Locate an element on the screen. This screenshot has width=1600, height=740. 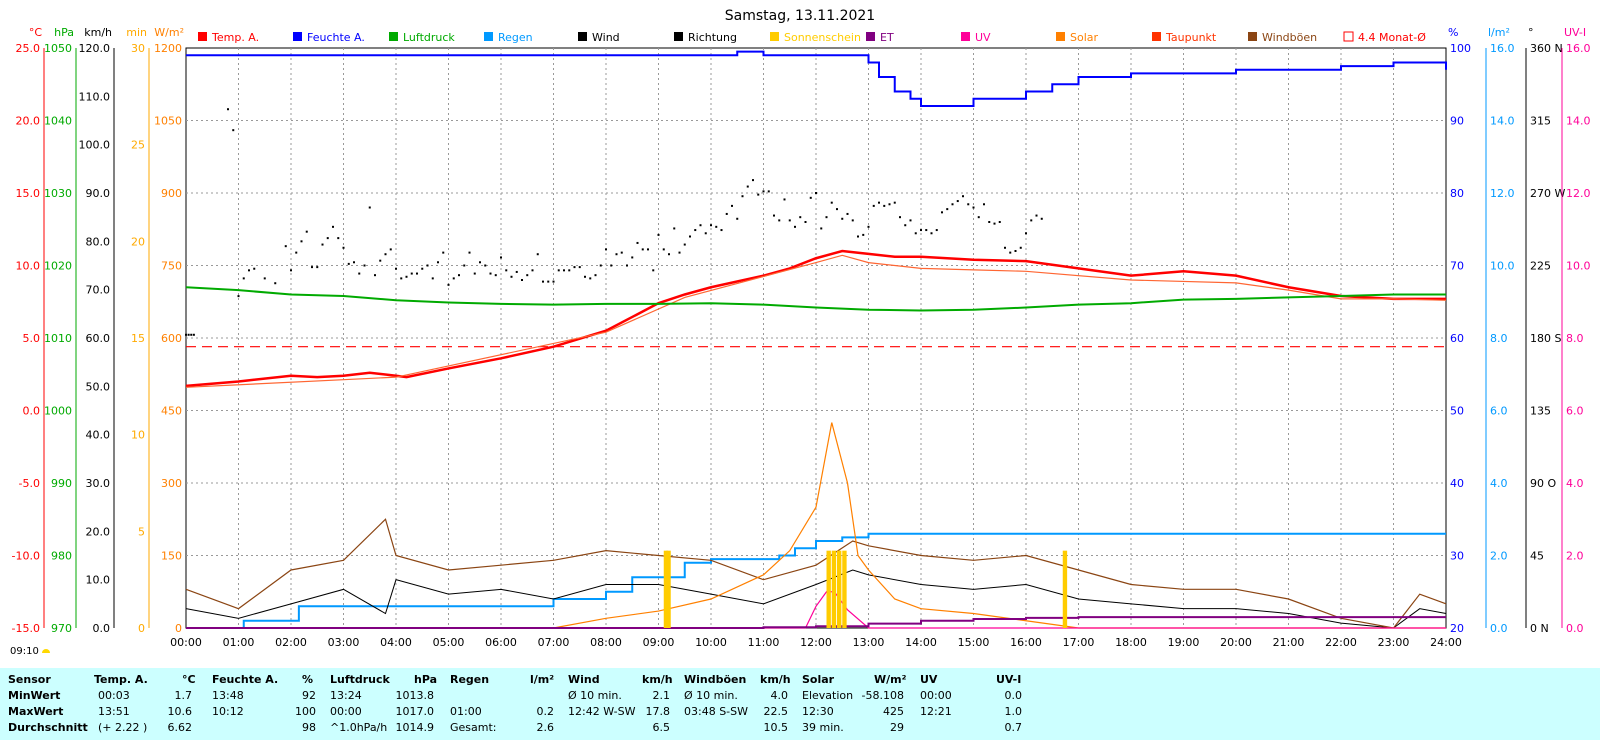
axis-tick-label: 750 is located at coordinates (171, 266).